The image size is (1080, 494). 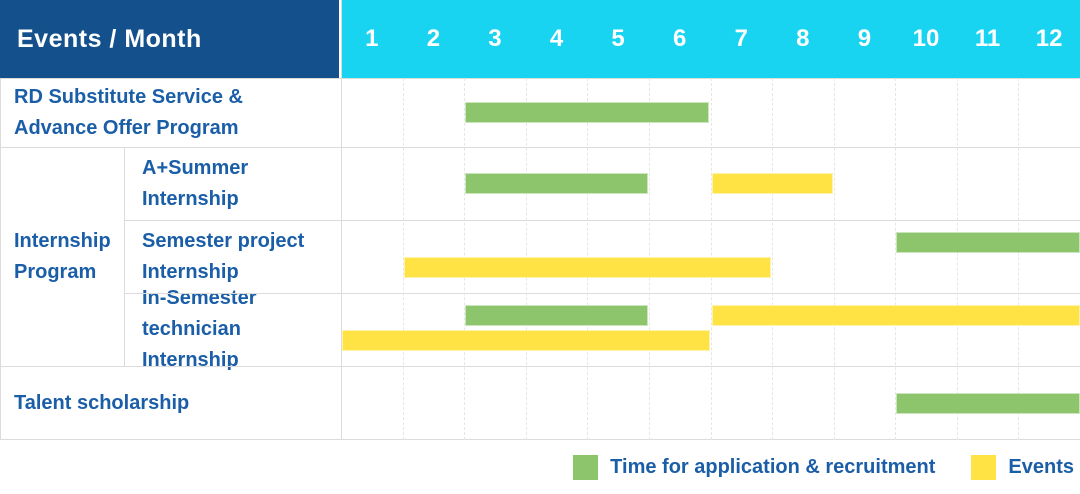 I want to click on row-label-semester-project: Semester project Internship, so click(x=223, y=256).